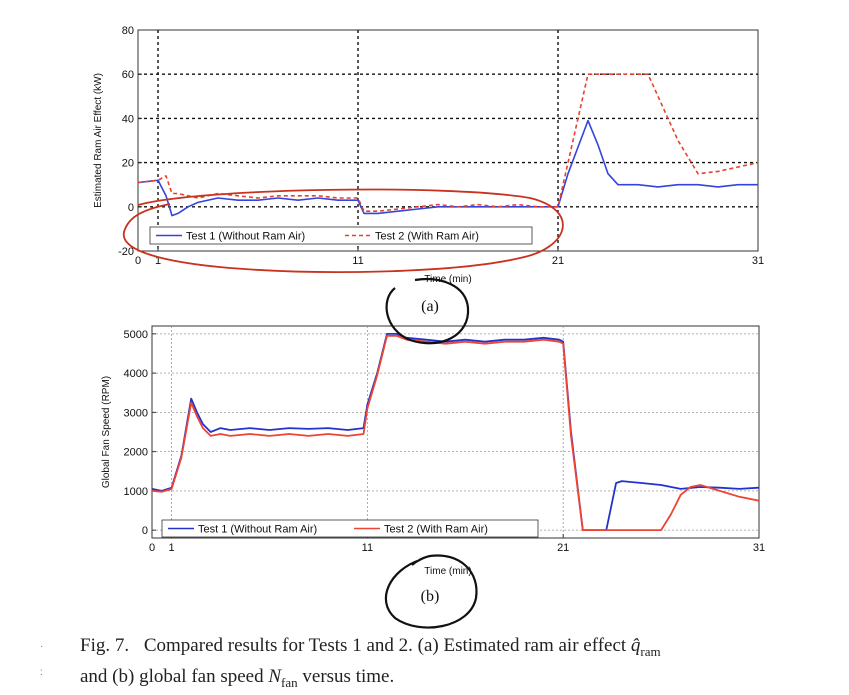  Describe the element at coordinates (136, 413) in the screenshot. I see `y-tick-label: 3000` at that location.